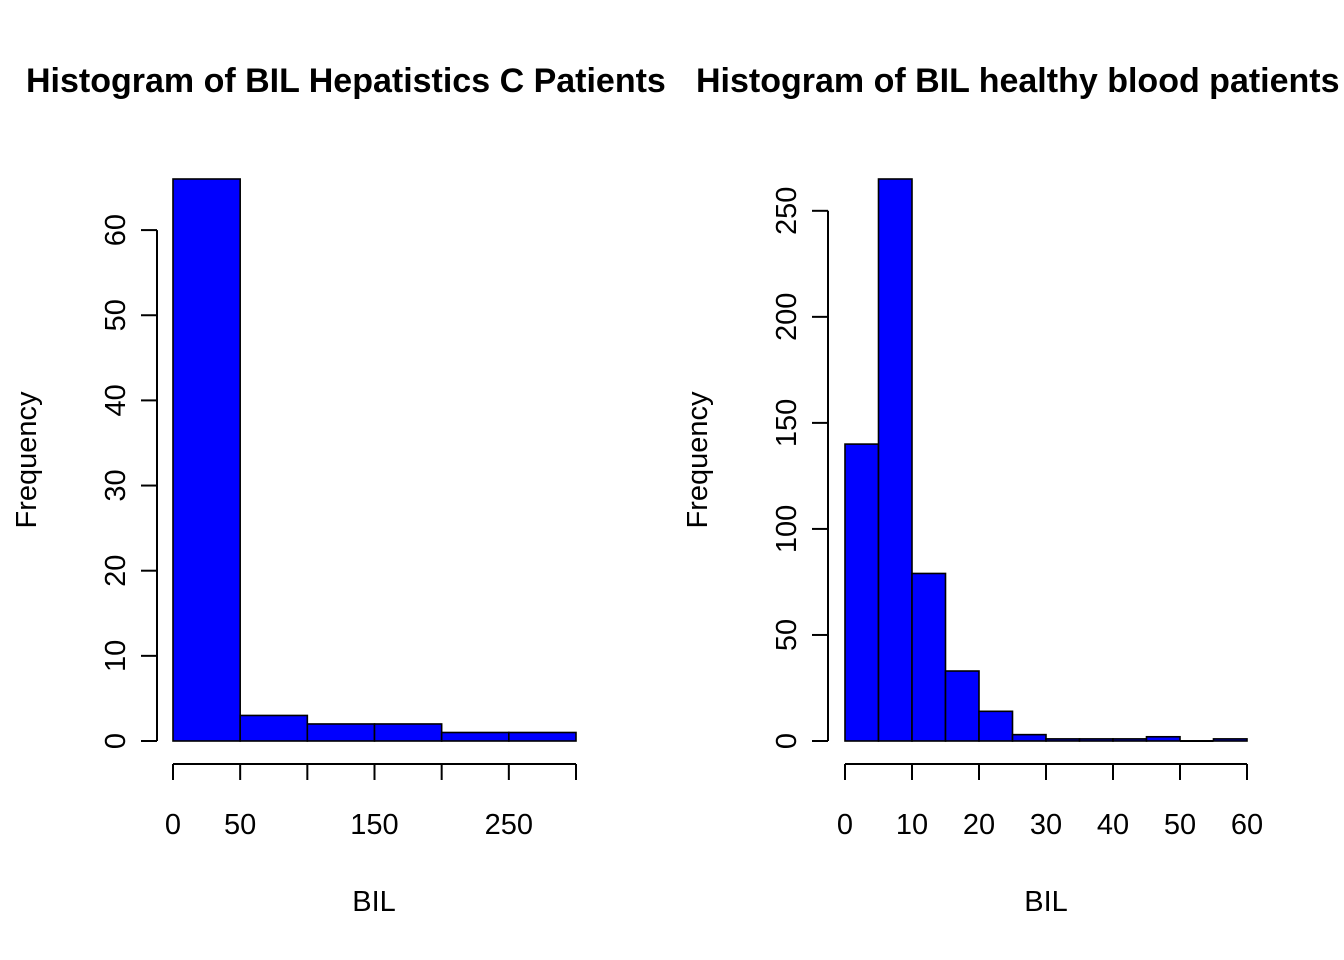 The image size is (1344, 960). I want to click on y-axis: 0 10 20 30 40 50 60, so click(129, 481).